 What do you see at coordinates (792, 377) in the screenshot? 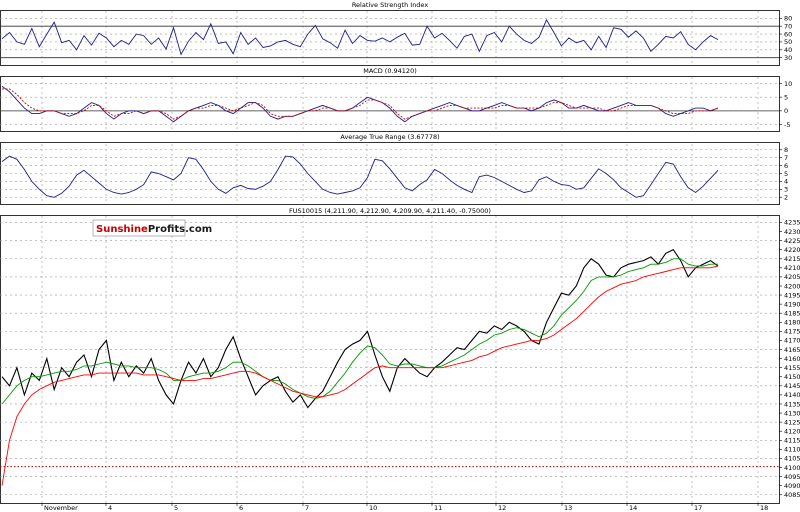
I see `price-ytick-label: 4150` at bounding box center [792, 377].